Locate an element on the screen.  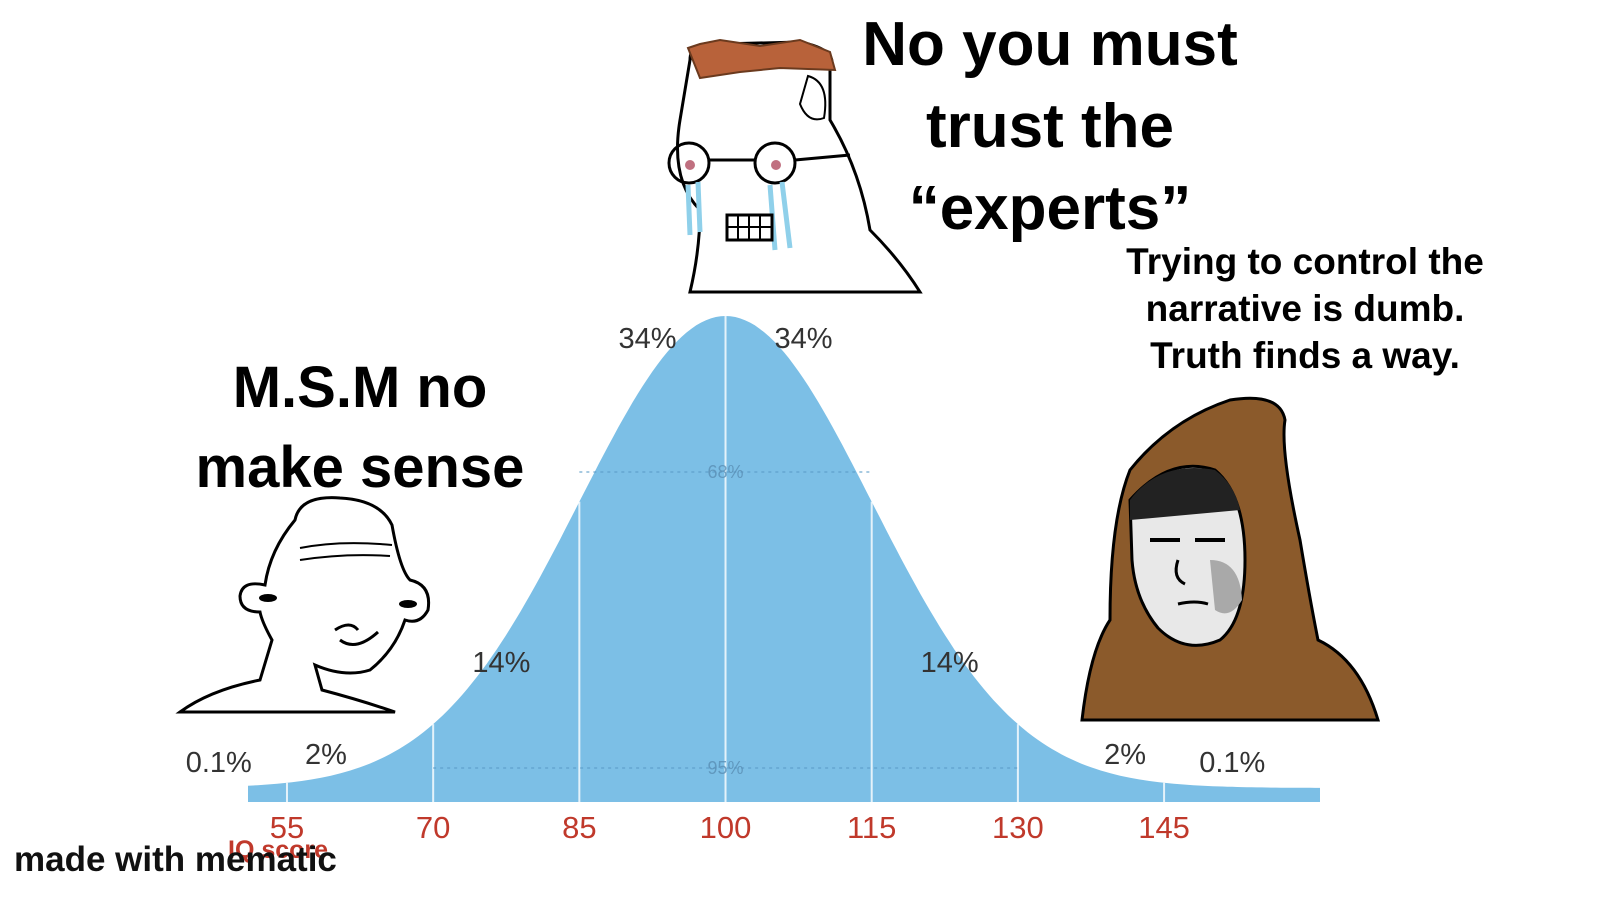
crying-wojak-glasses-icon is located at coordinates (795, 166).